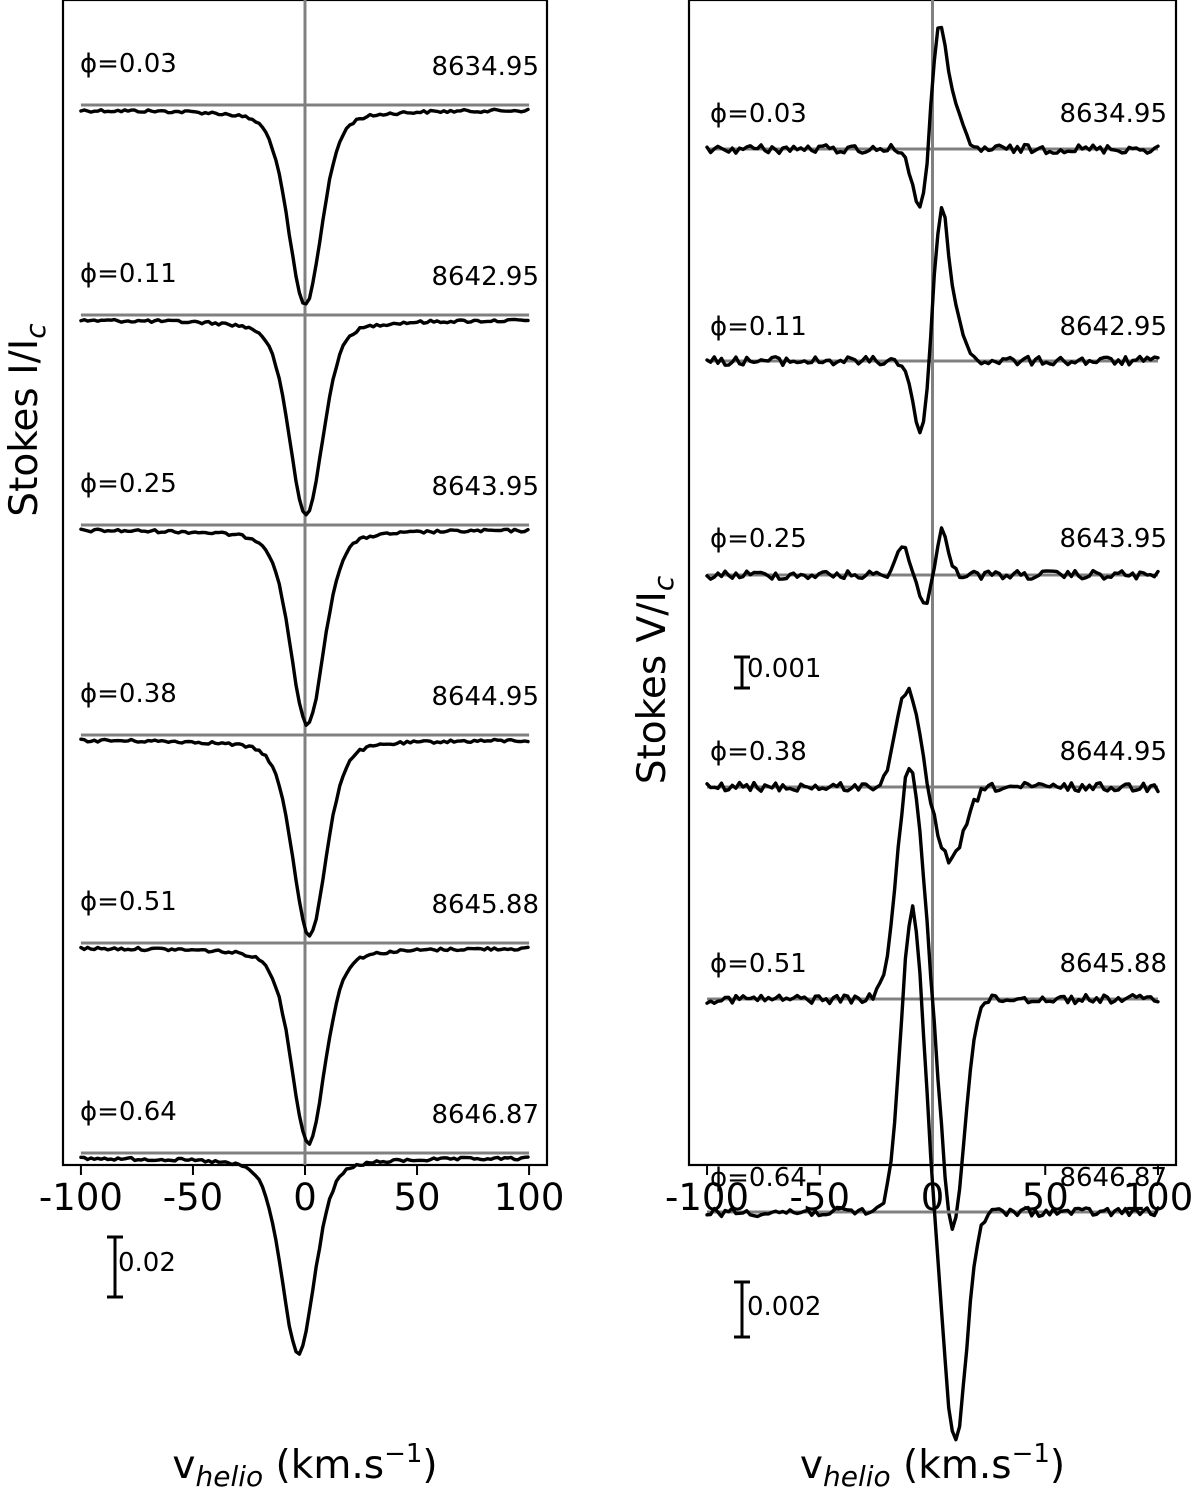 Image resolution: width=1200 pixels, height=1491 pixels. Describe the element at coordinates (27, 420) in the screenshot. I see `stokes-i-ylabel: Stokes I/Ic` at that location.